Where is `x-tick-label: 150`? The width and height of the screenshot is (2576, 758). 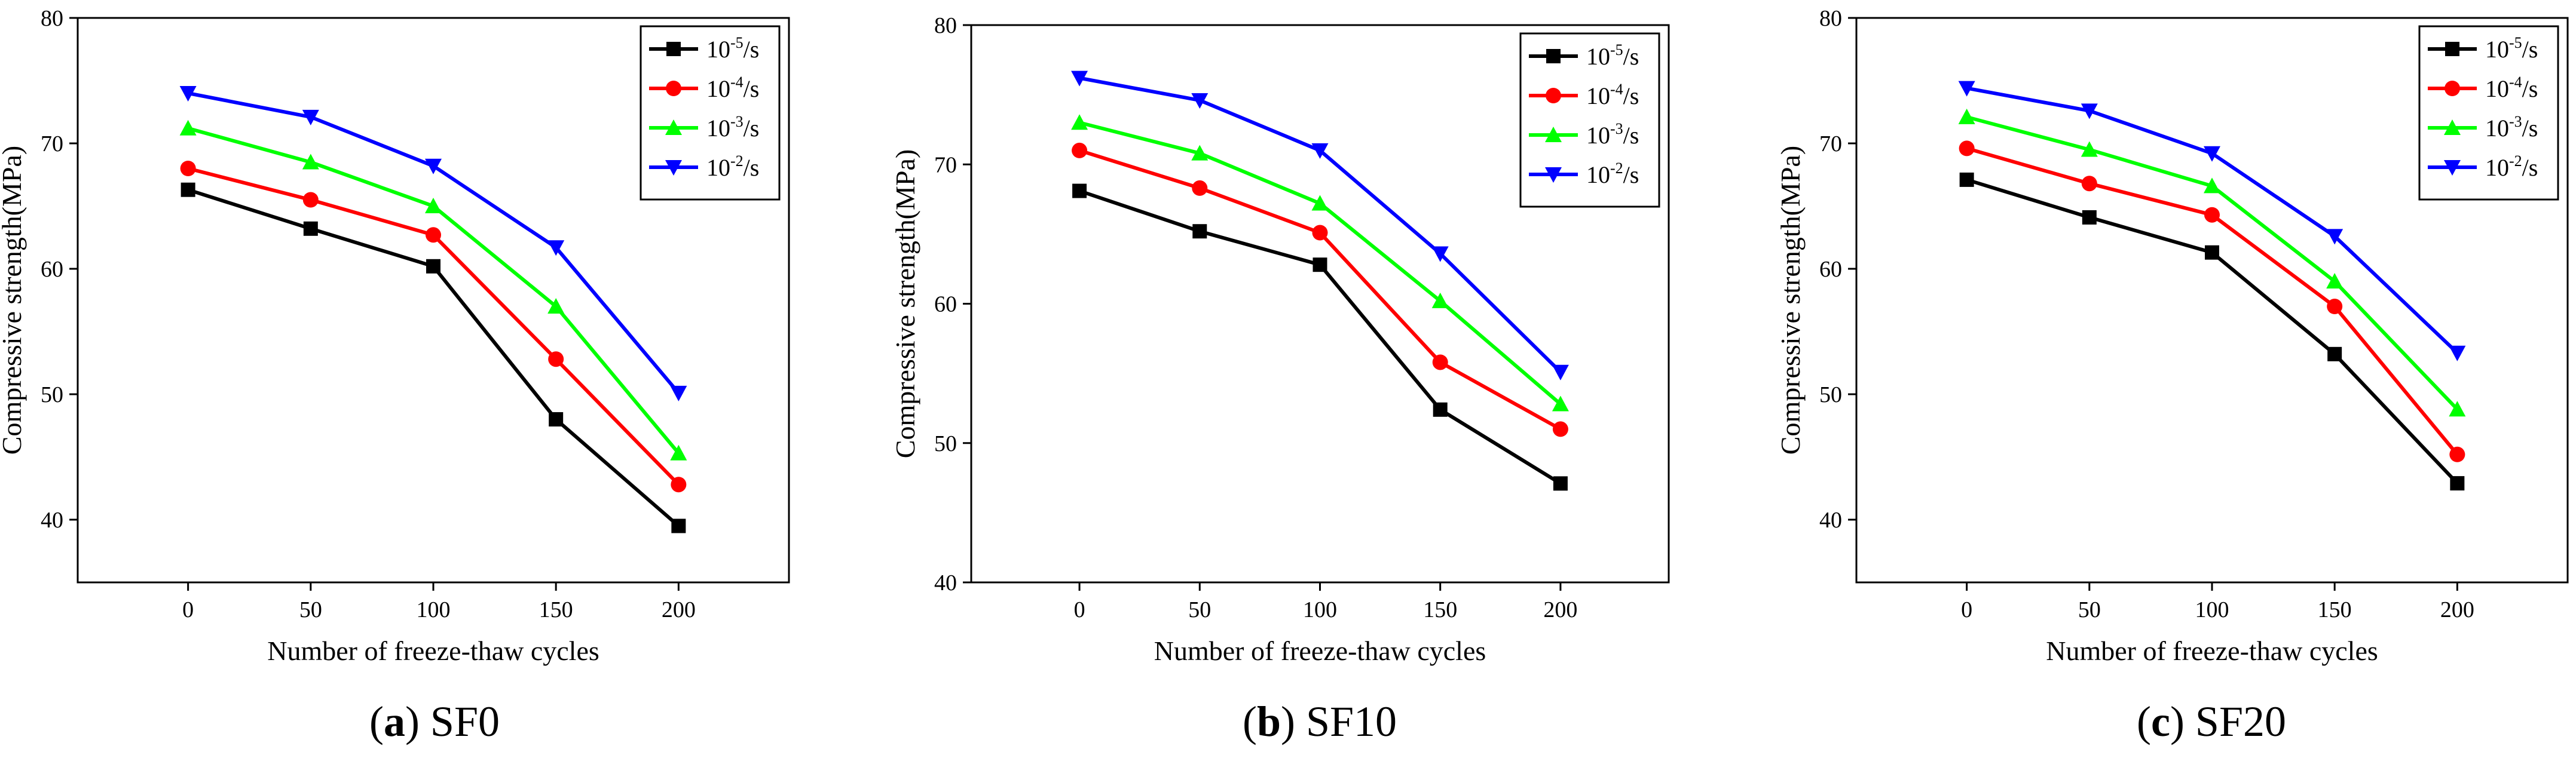 x-tick-label: 150 is located at coordinates (556, 609).